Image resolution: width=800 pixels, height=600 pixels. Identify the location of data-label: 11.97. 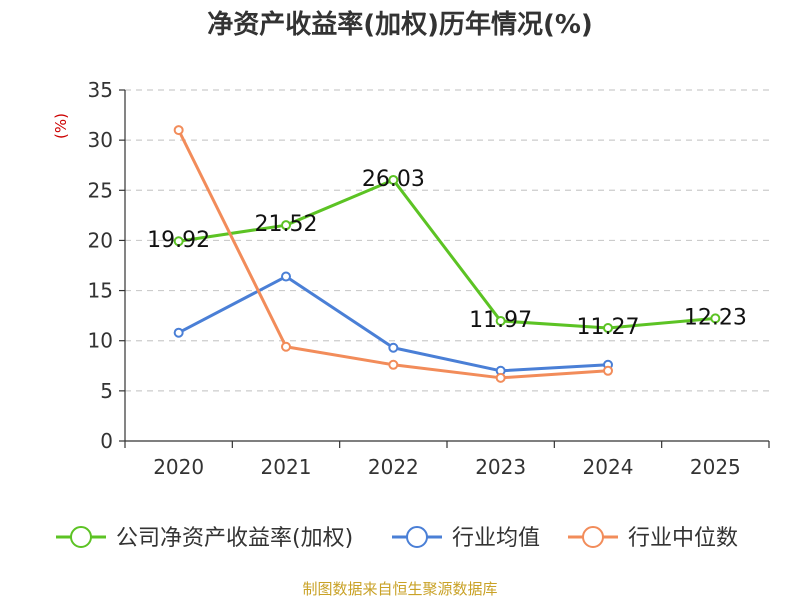
(500, 320).